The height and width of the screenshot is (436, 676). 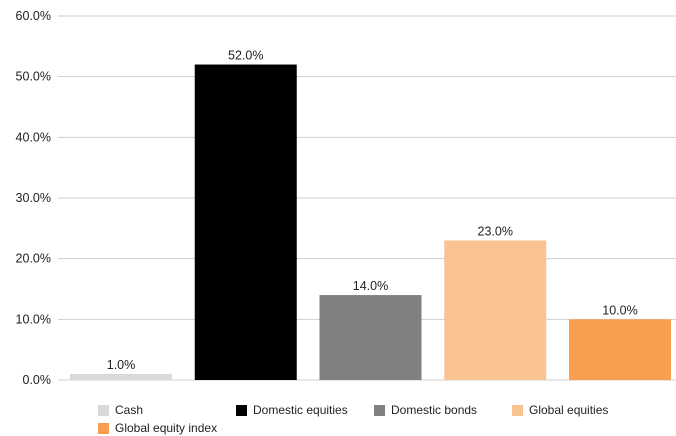 I want to click on bar-global-equities, so click(x=495, y=310).